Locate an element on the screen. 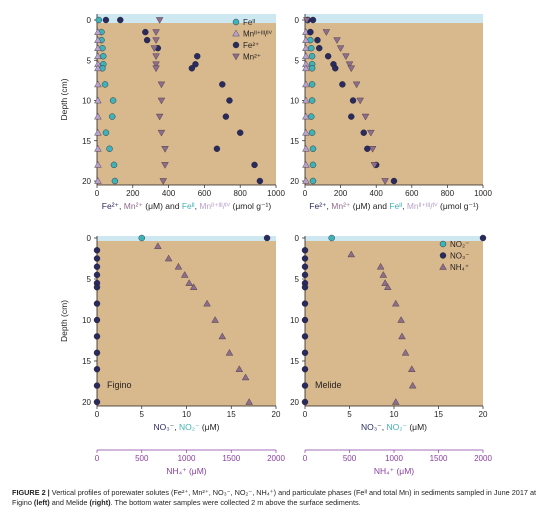 The image size is (554, 524). sediment-layer is located at coordinates (186, 104).